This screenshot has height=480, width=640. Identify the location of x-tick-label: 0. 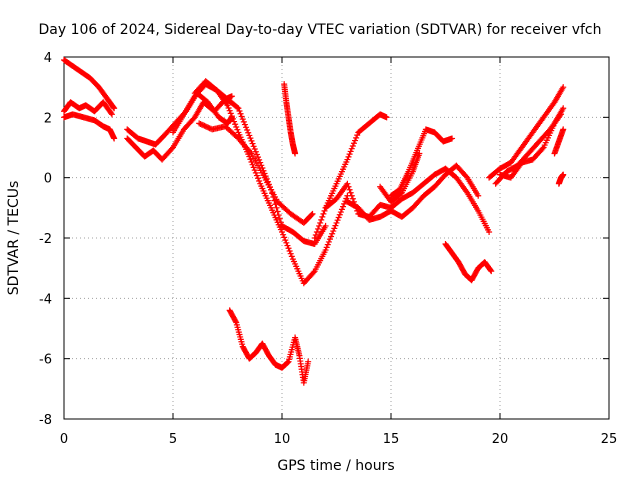
(64, 439).